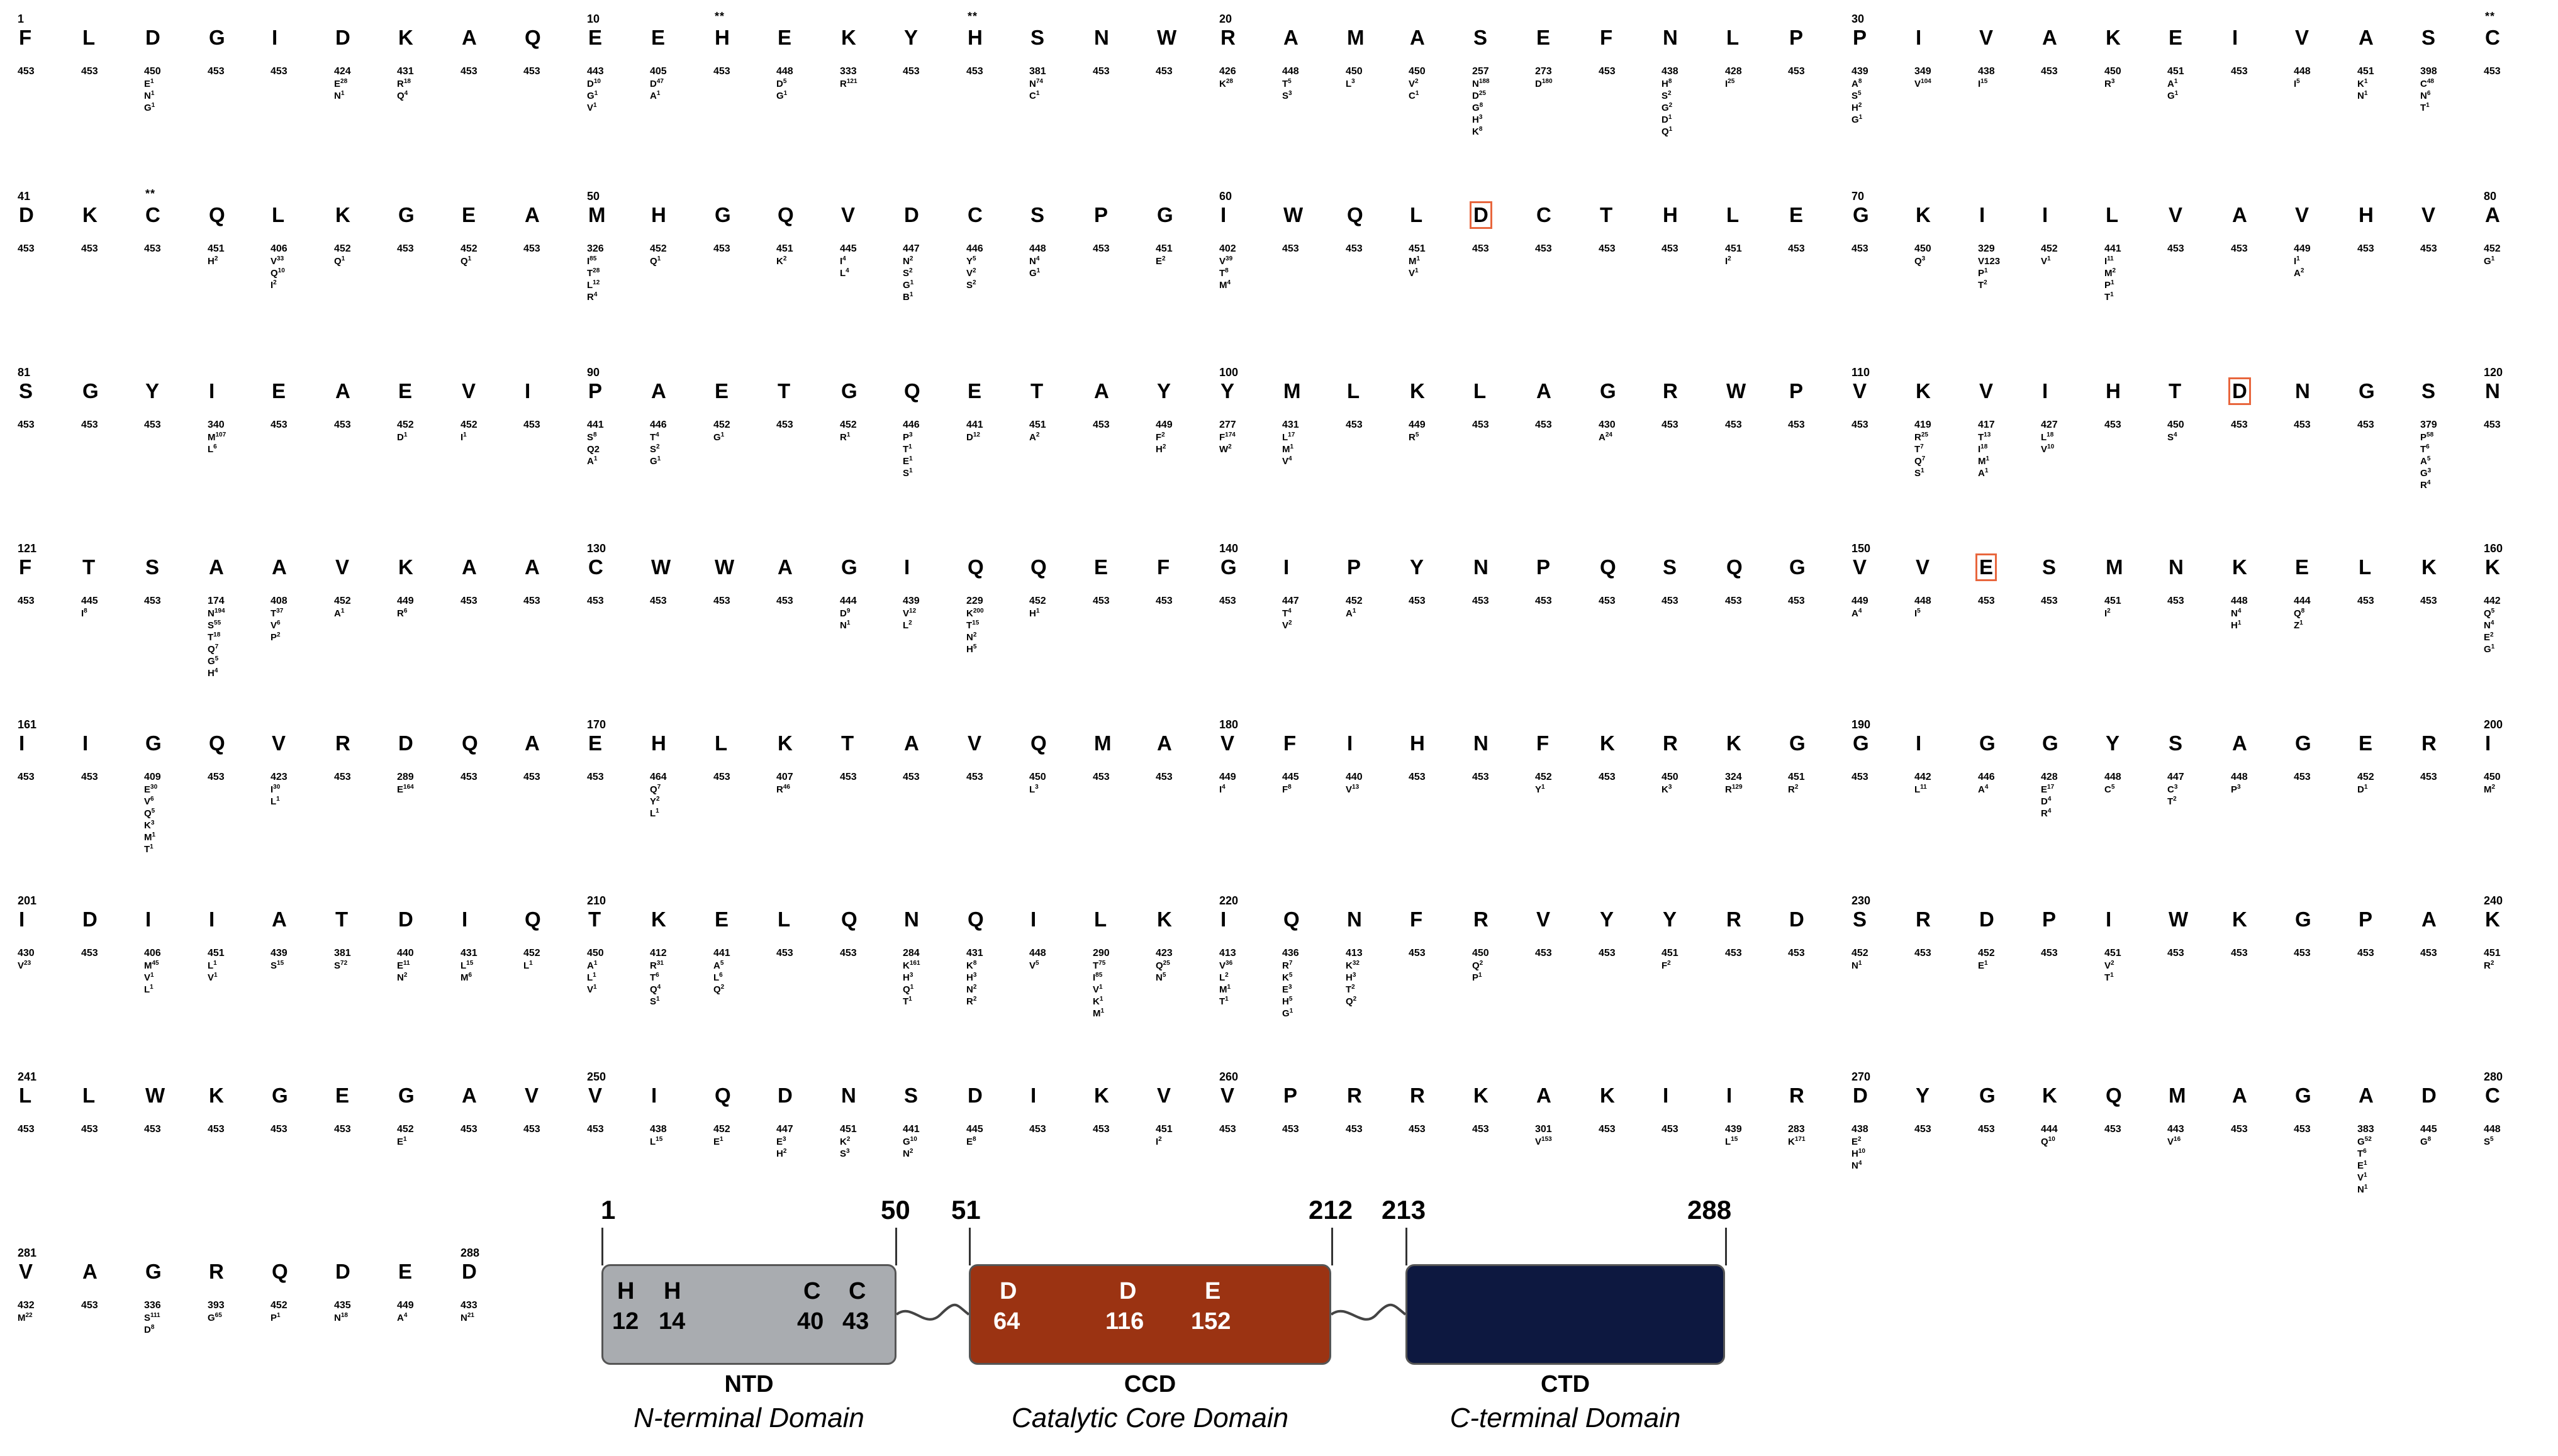 The height and width of the screenshot is (1456, 2558). Describe the element at coordinates (275, 37) in the screenshot. I see `residue-letter: I` at that location.